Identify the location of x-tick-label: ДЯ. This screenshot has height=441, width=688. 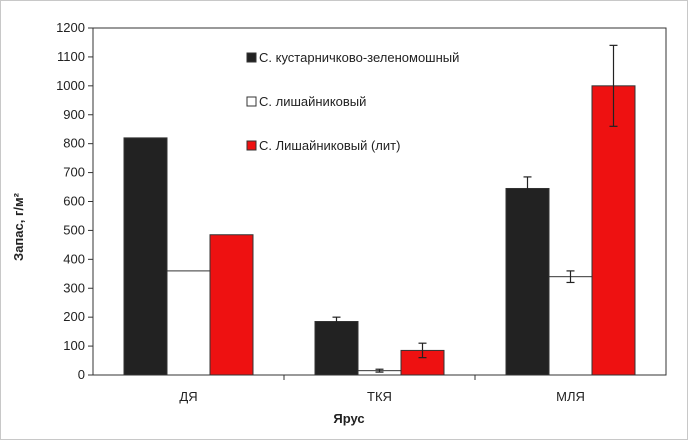
(188, 396).